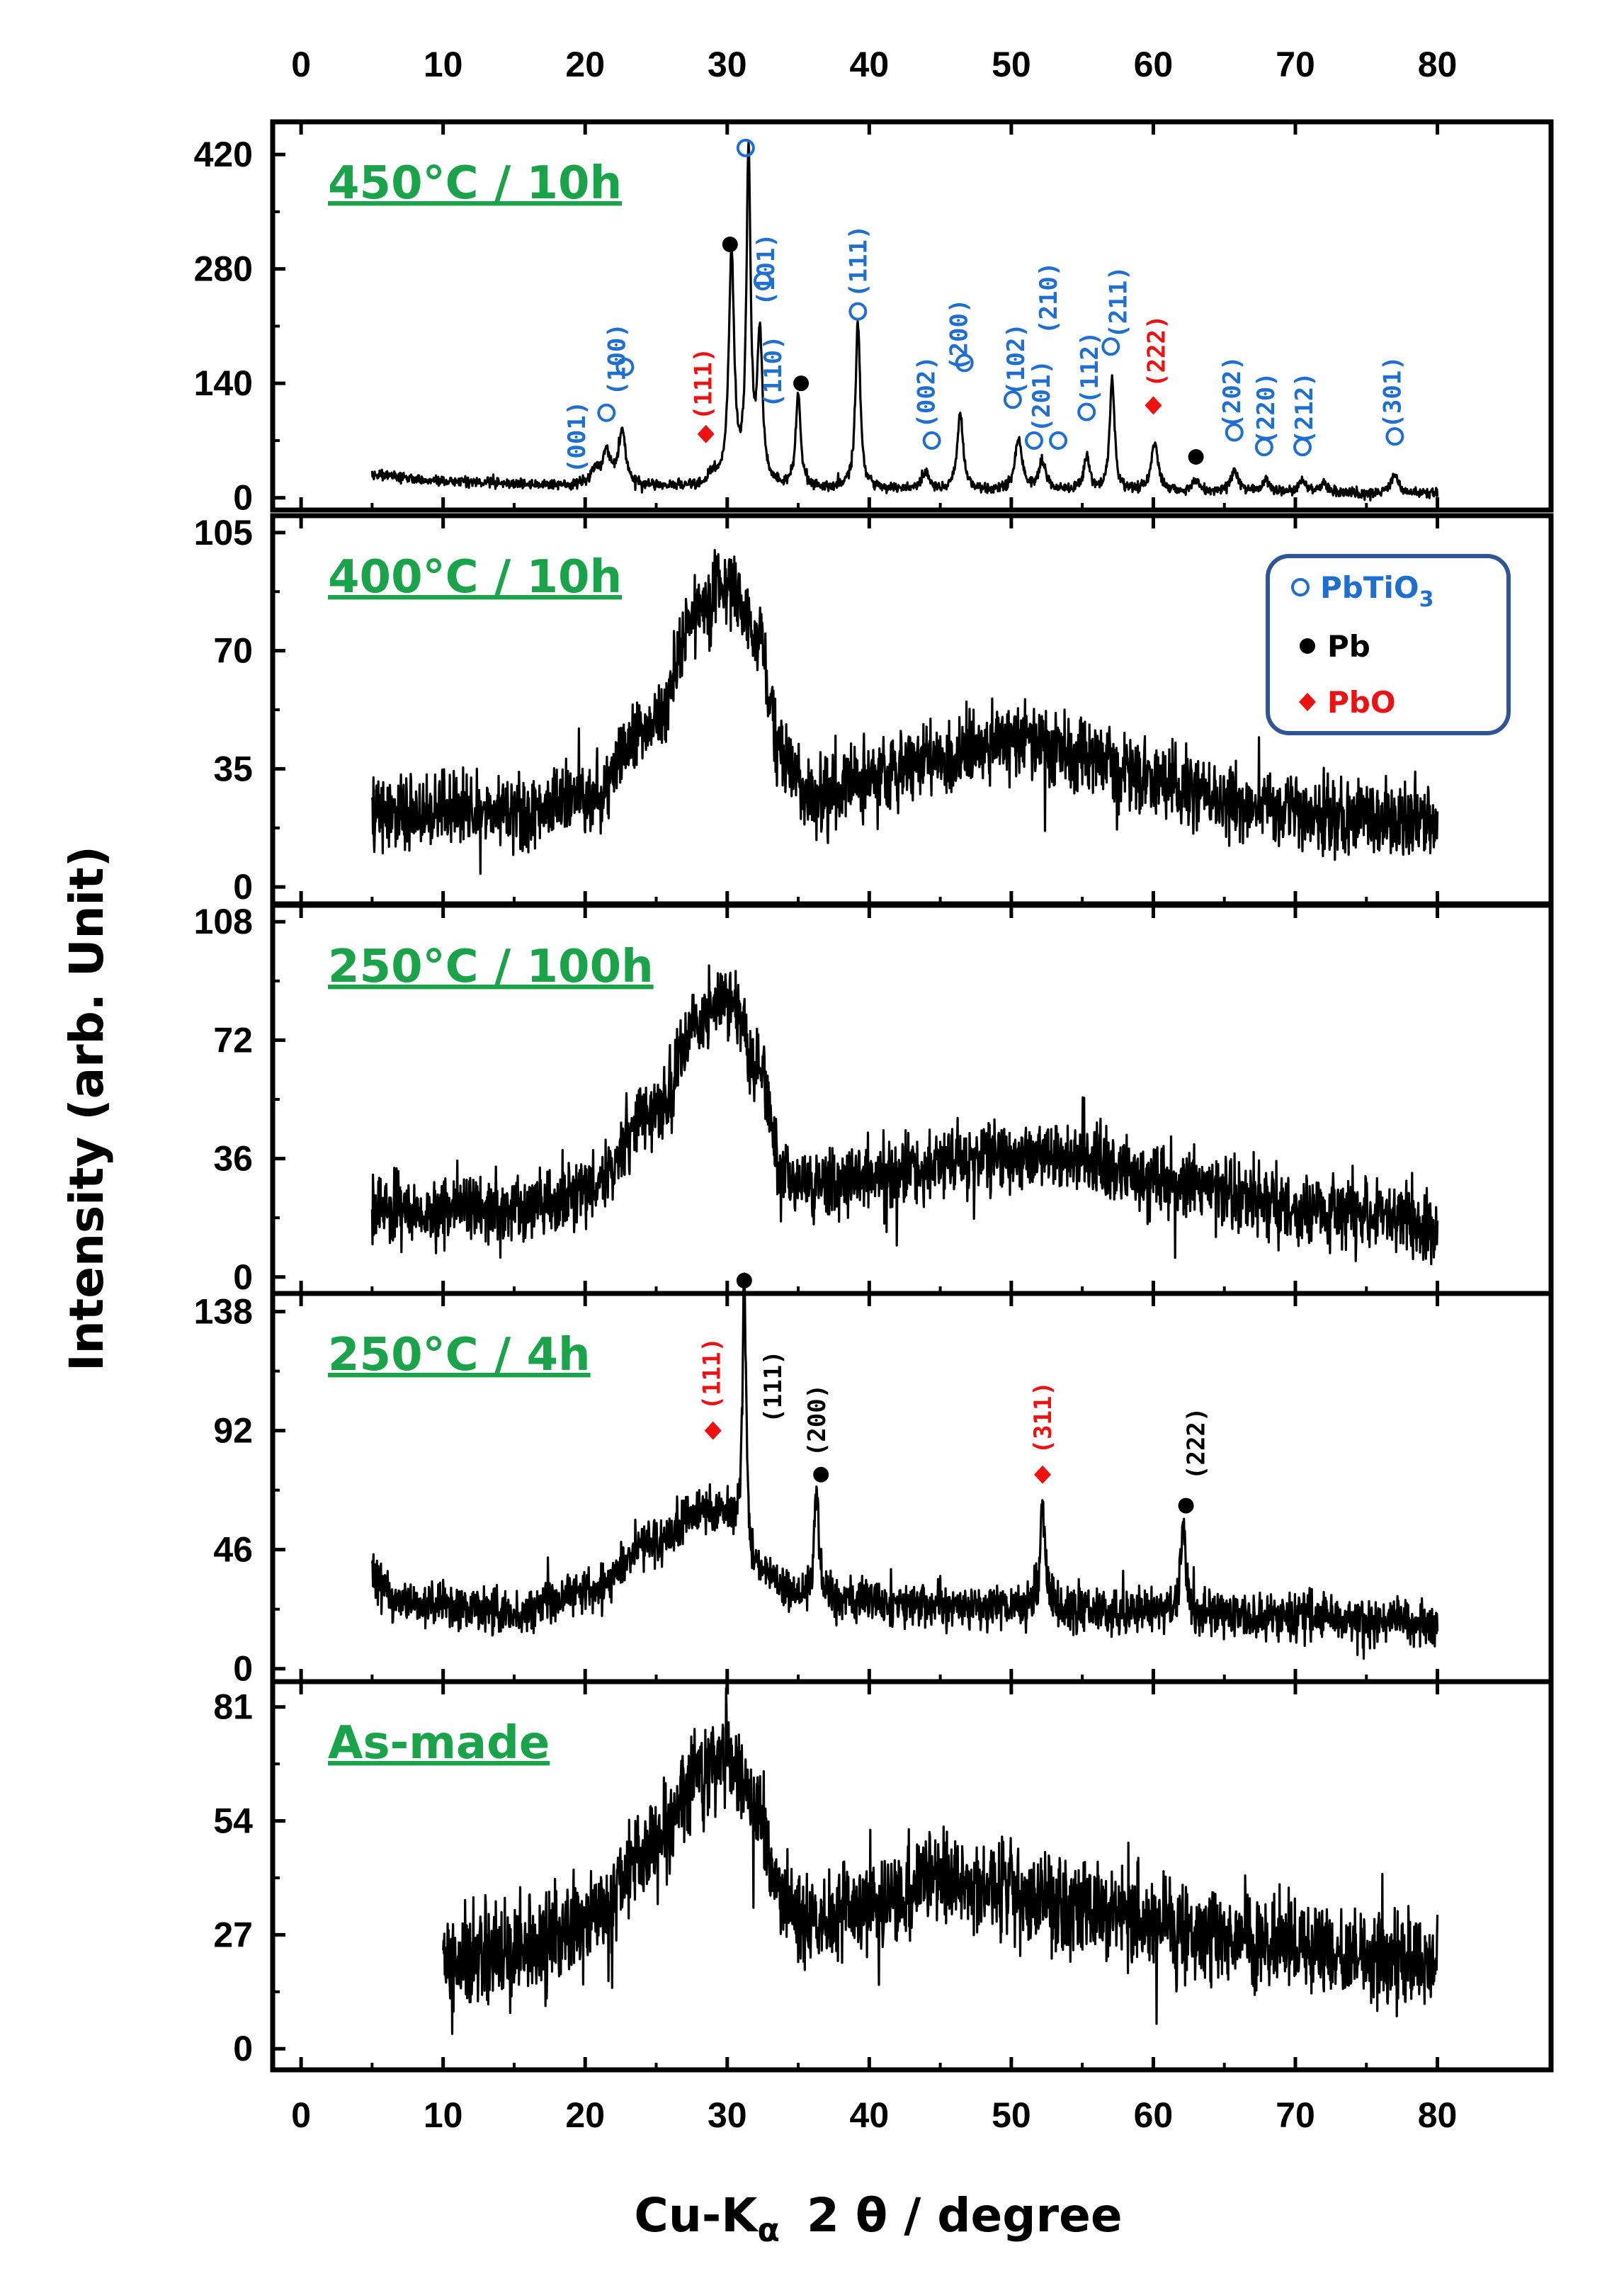  I want to click on y-tick-label: 54, so click(233, 1821).